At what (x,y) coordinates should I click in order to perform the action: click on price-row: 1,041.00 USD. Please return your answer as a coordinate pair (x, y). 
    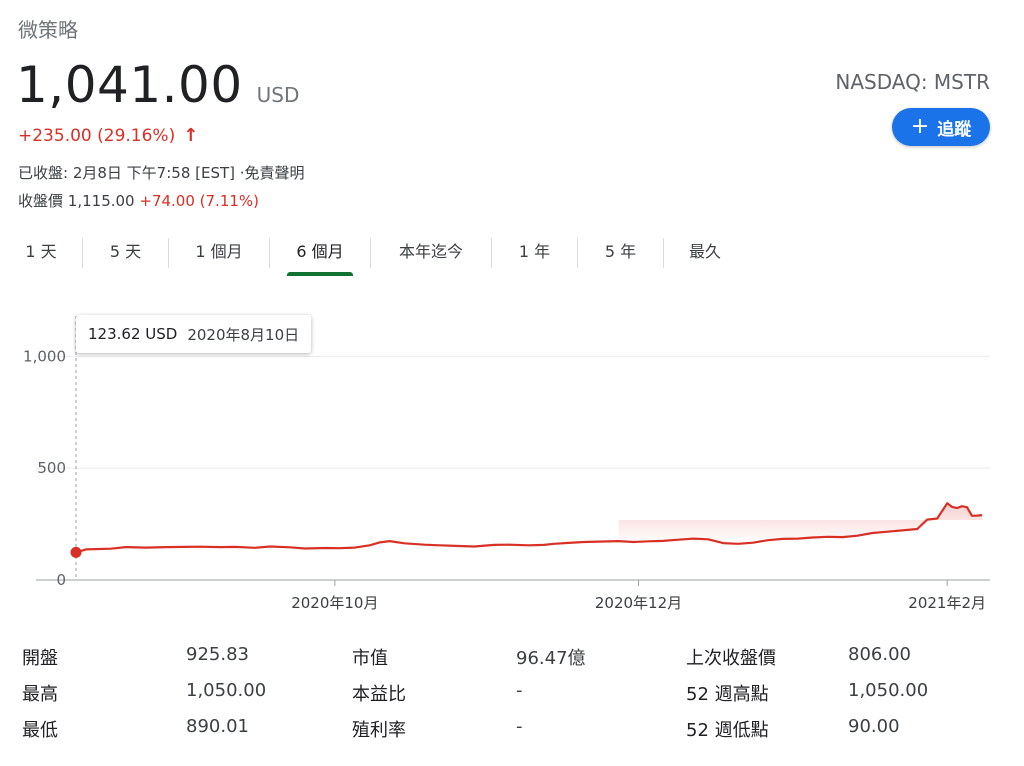
    Looking at the image, I should click on (157, 85).